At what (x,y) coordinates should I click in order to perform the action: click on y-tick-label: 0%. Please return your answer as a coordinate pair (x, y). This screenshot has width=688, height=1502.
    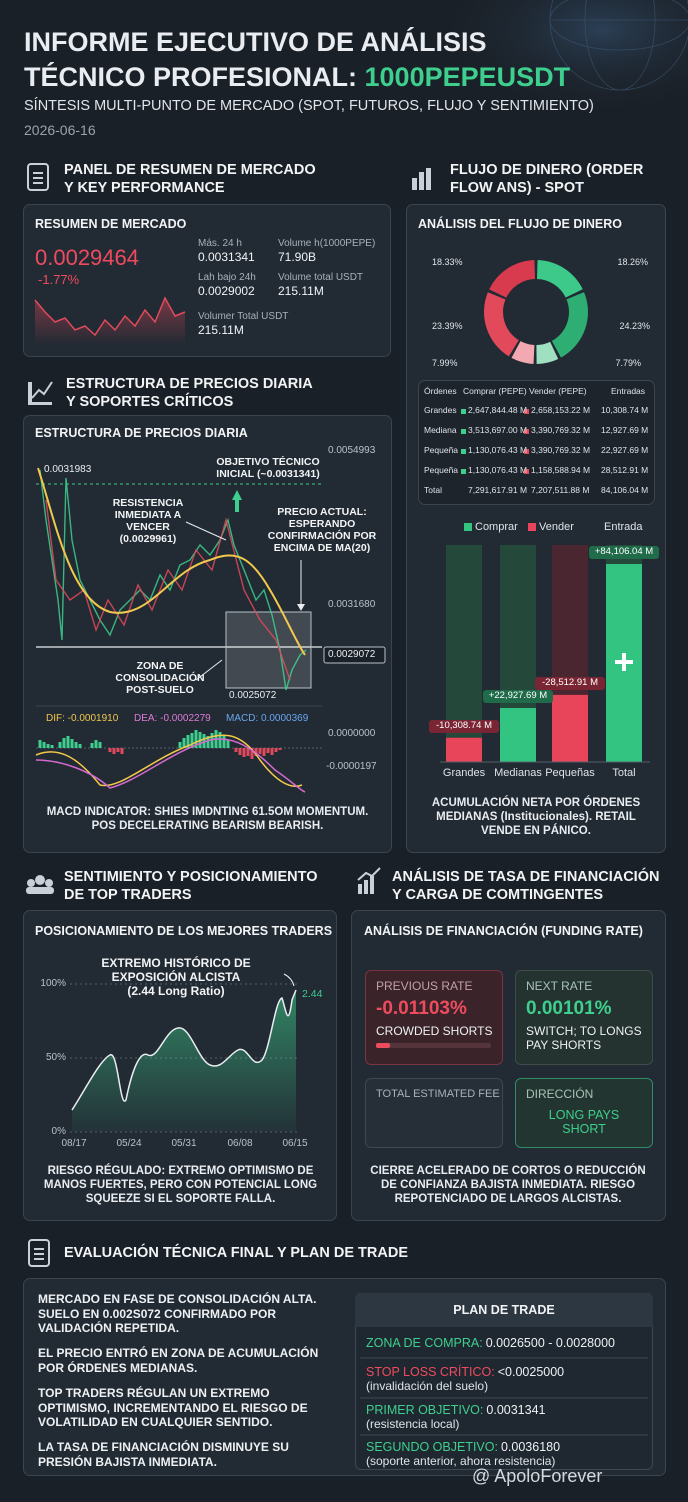
    Looking at the image, I should click on (58, 1131).